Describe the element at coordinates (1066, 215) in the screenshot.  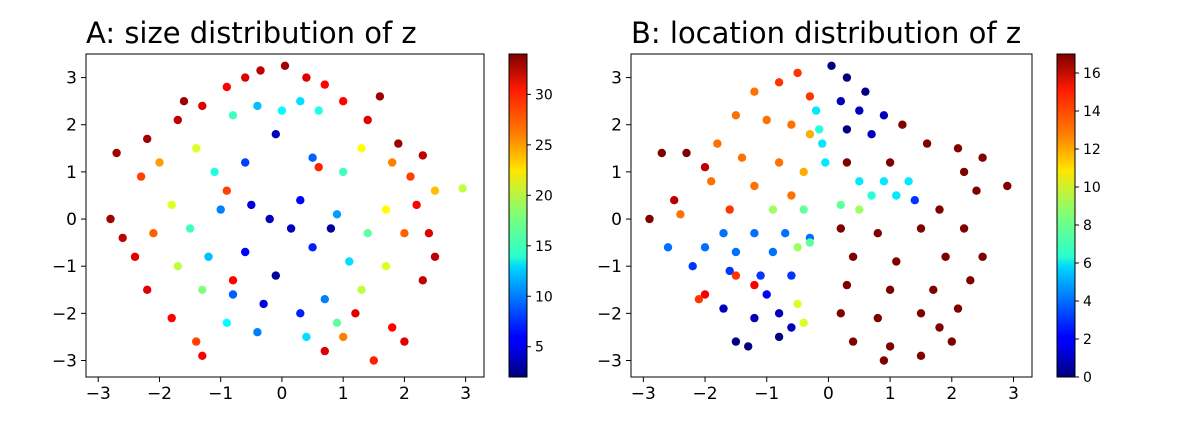
I see `panel-b-colorbar-gradient` at that location.